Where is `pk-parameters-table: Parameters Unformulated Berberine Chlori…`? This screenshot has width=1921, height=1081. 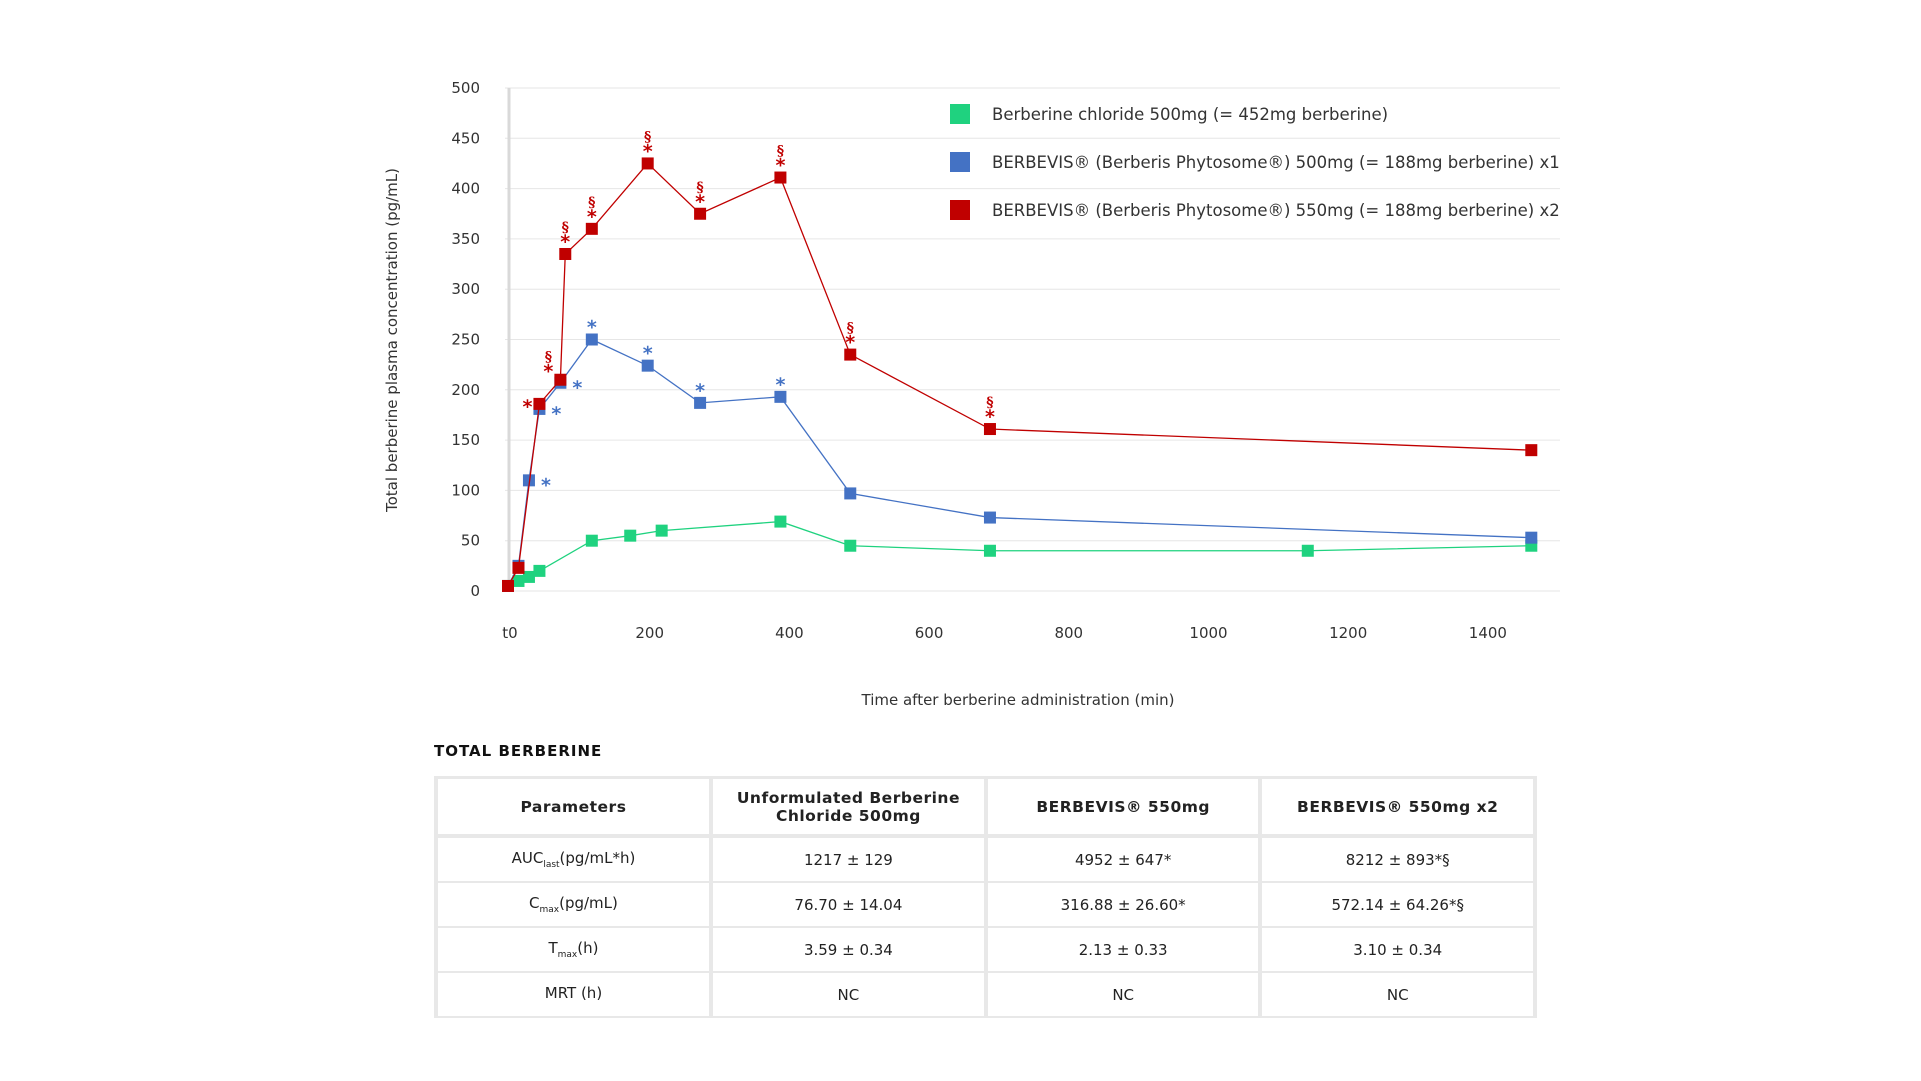 pk-parameters-table: Parameters Unformulated Berberine Chlori… is located at coordinates (985, 897).